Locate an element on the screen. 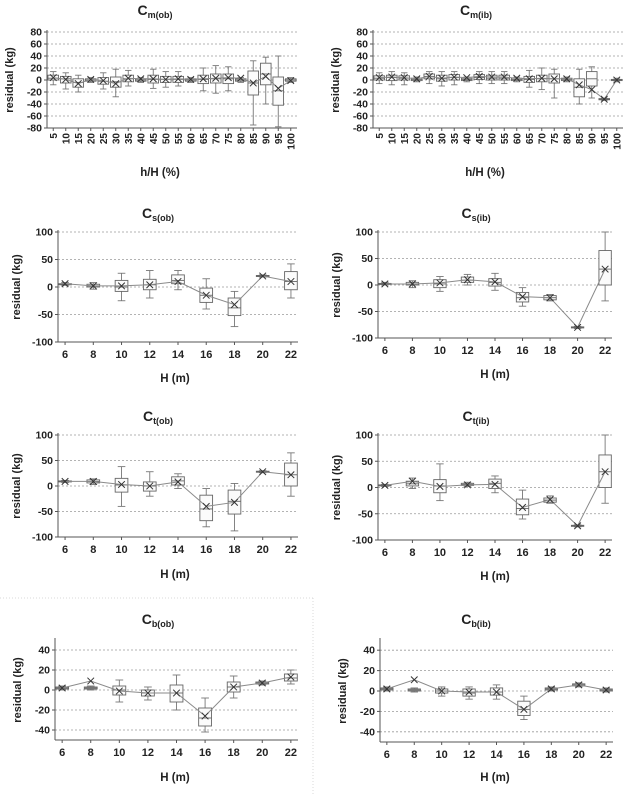  x-tick-label: 50 is located at coordinates (492, 139).